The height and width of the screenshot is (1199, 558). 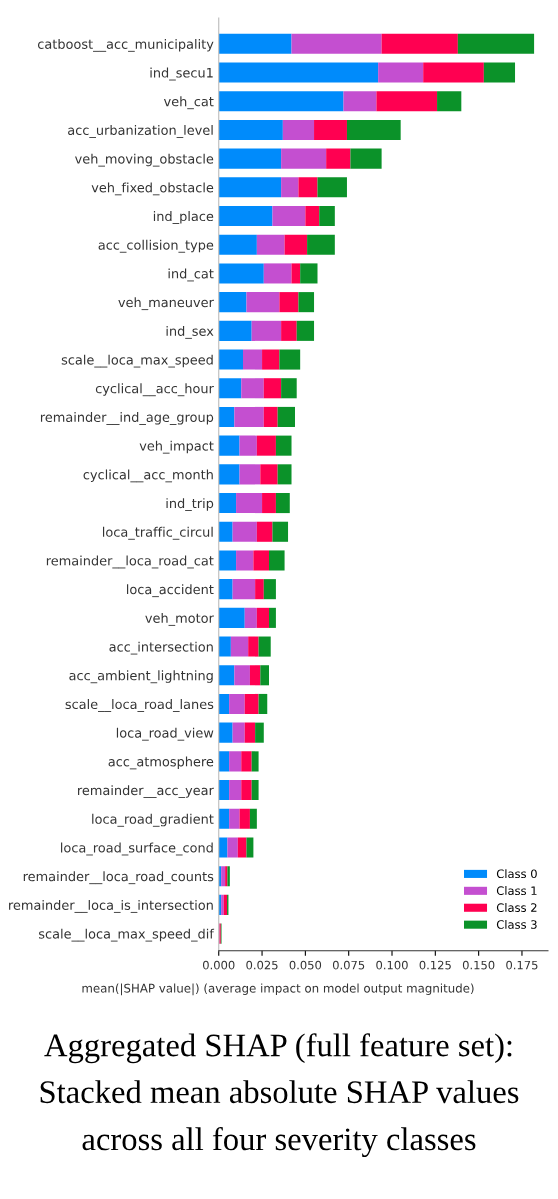 What do you see at coordinates (516, 874) in the screenshot?
I see `legend-label: Class 0` at bounding box center [516, 874].